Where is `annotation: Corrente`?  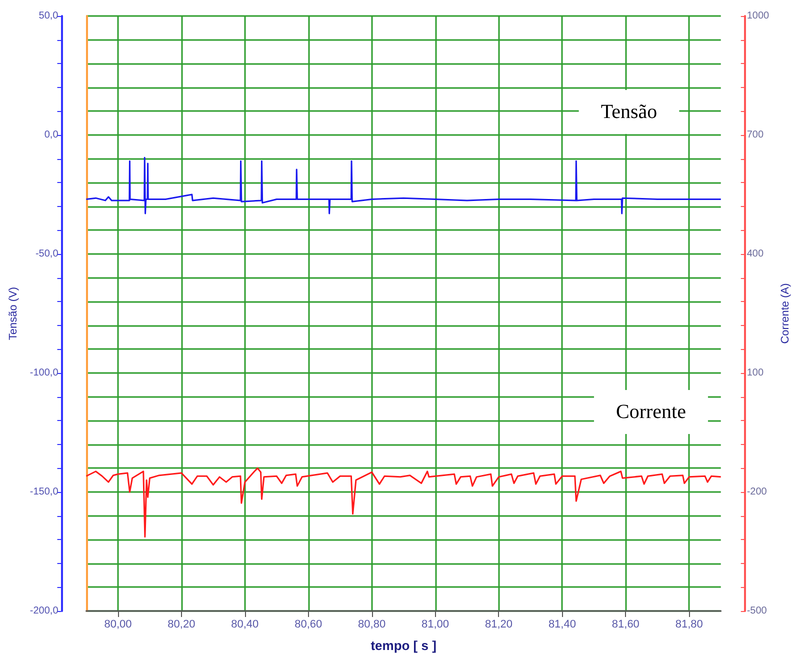
annotation: Corrente is located at coordinates (651, 412).